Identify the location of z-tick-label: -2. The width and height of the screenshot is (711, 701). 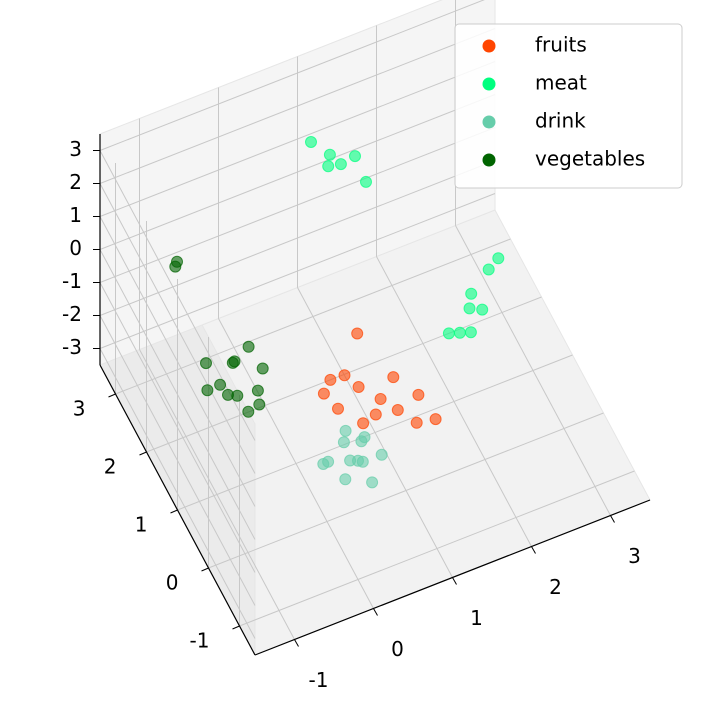
(72, 314).